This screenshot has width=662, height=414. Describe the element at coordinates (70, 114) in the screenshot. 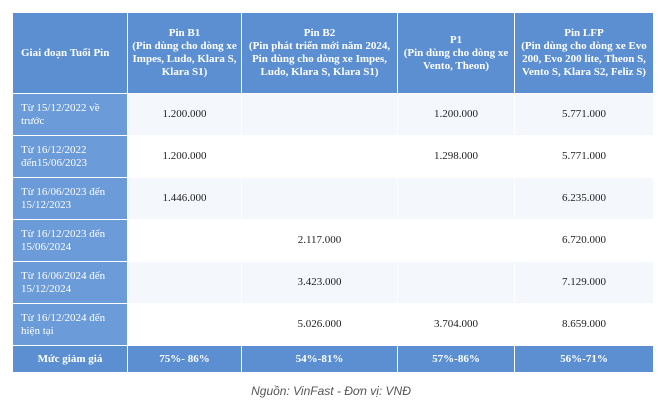

I see `row-period: Từ 15/12/2022 về trước` at that location.